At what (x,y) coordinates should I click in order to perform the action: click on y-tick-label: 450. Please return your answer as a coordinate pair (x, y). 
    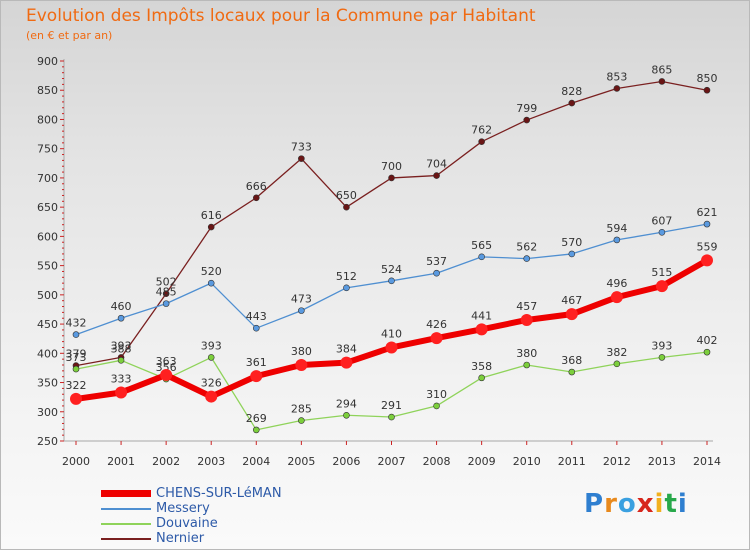
    Looking at the image, I should click on (47, 324).